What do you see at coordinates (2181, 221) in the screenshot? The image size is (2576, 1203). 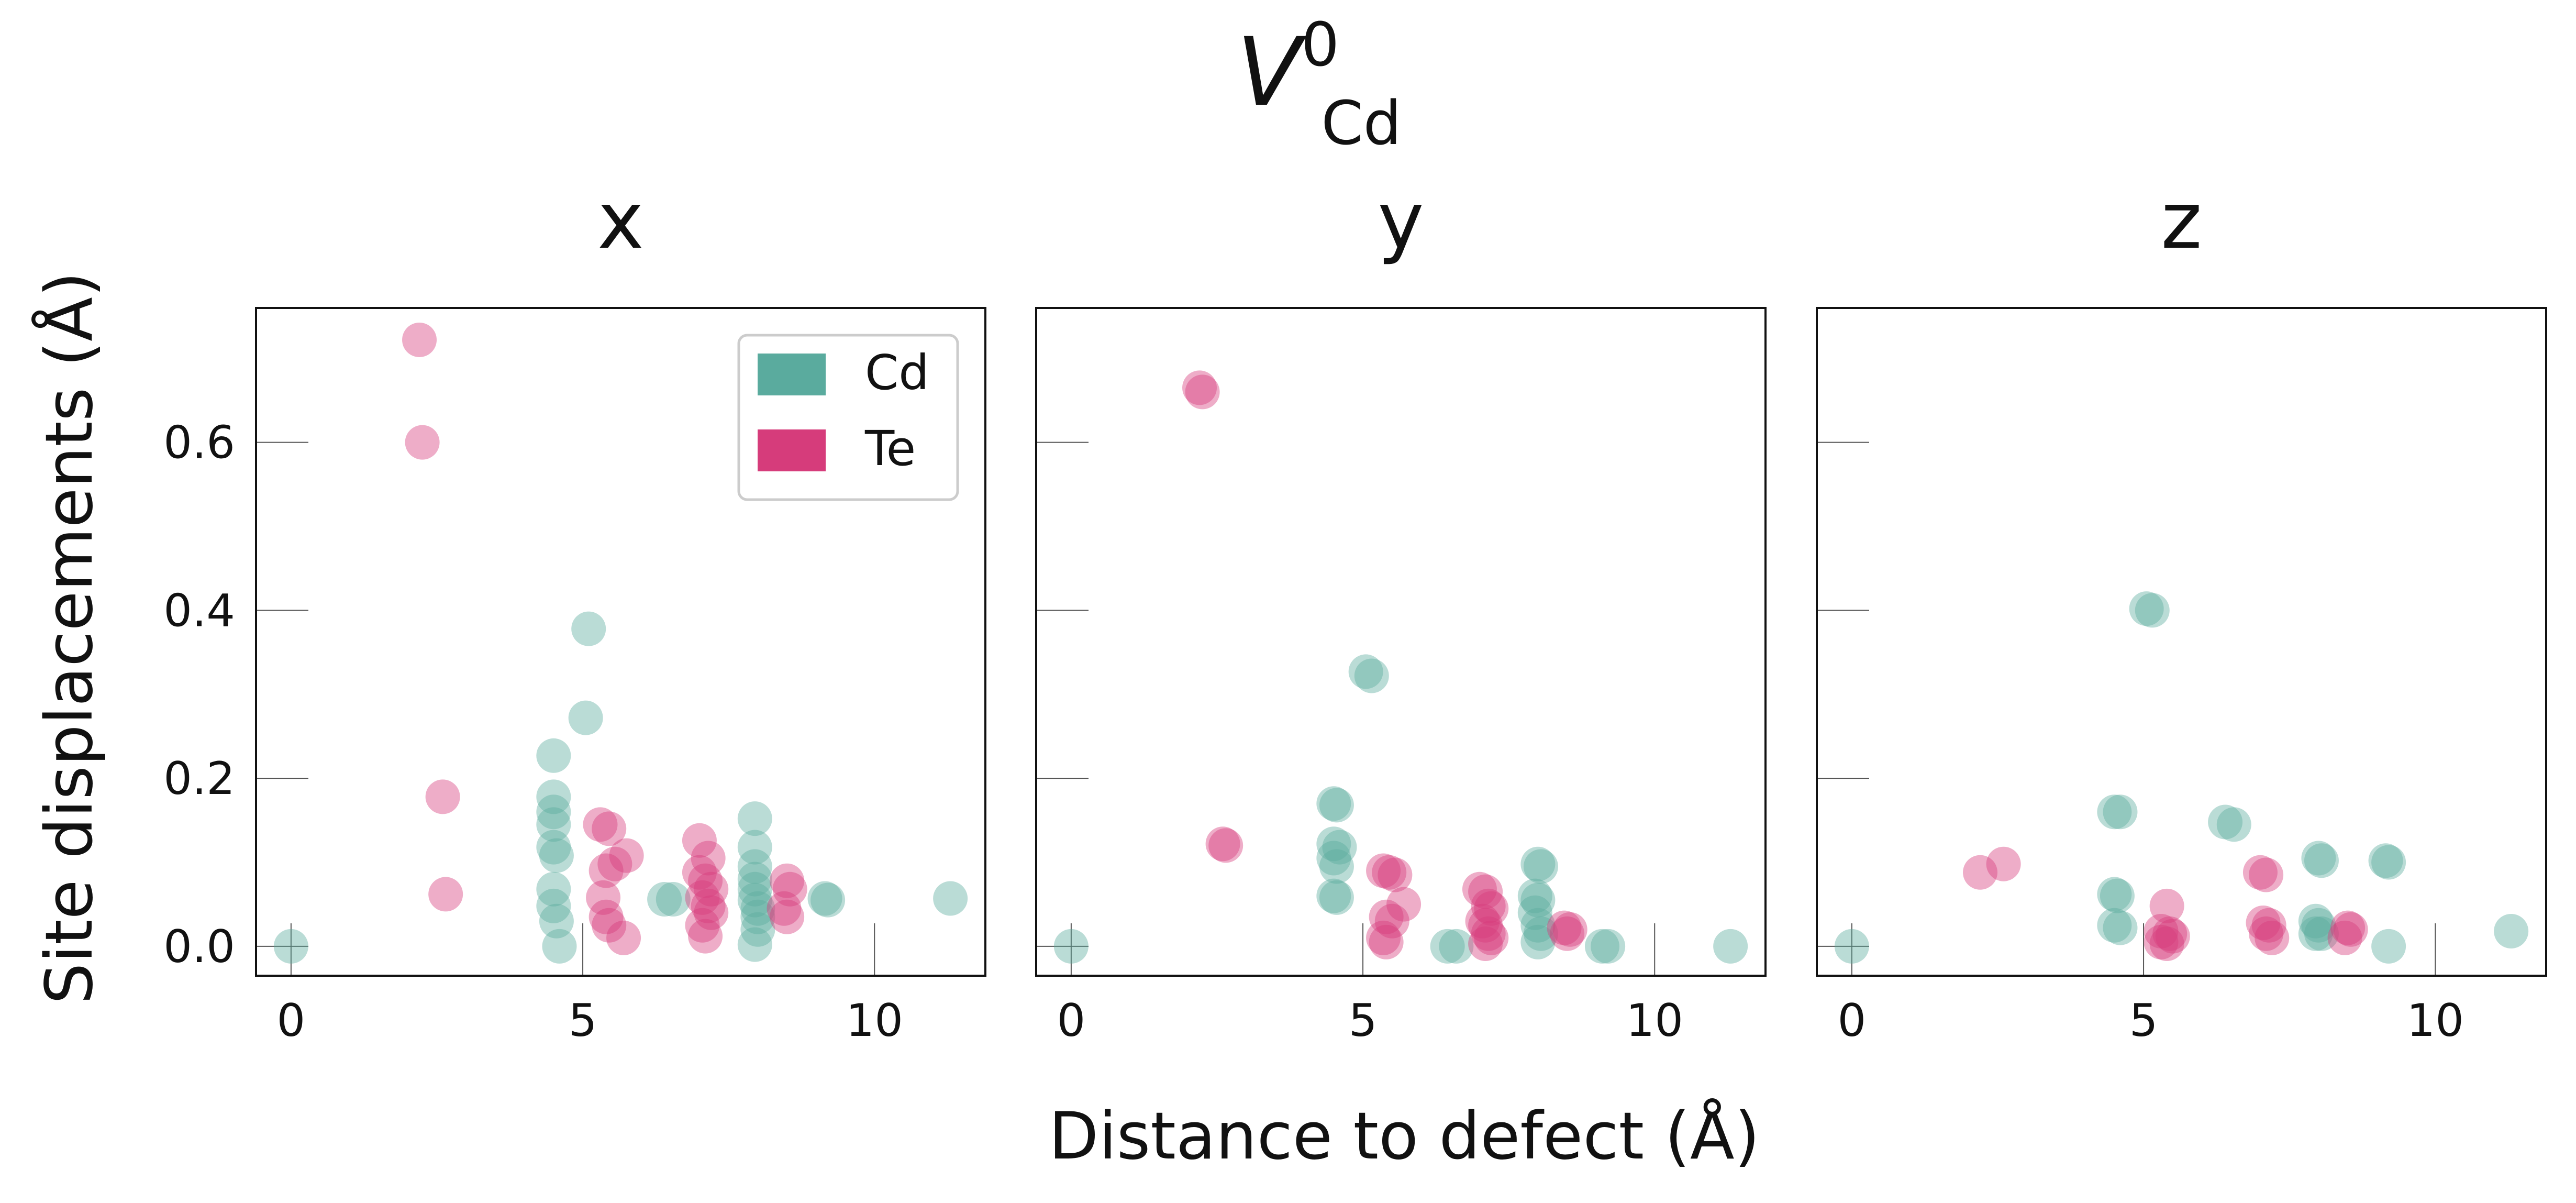 I see `panel-title-z: z` at bounding box center [2181, 221].